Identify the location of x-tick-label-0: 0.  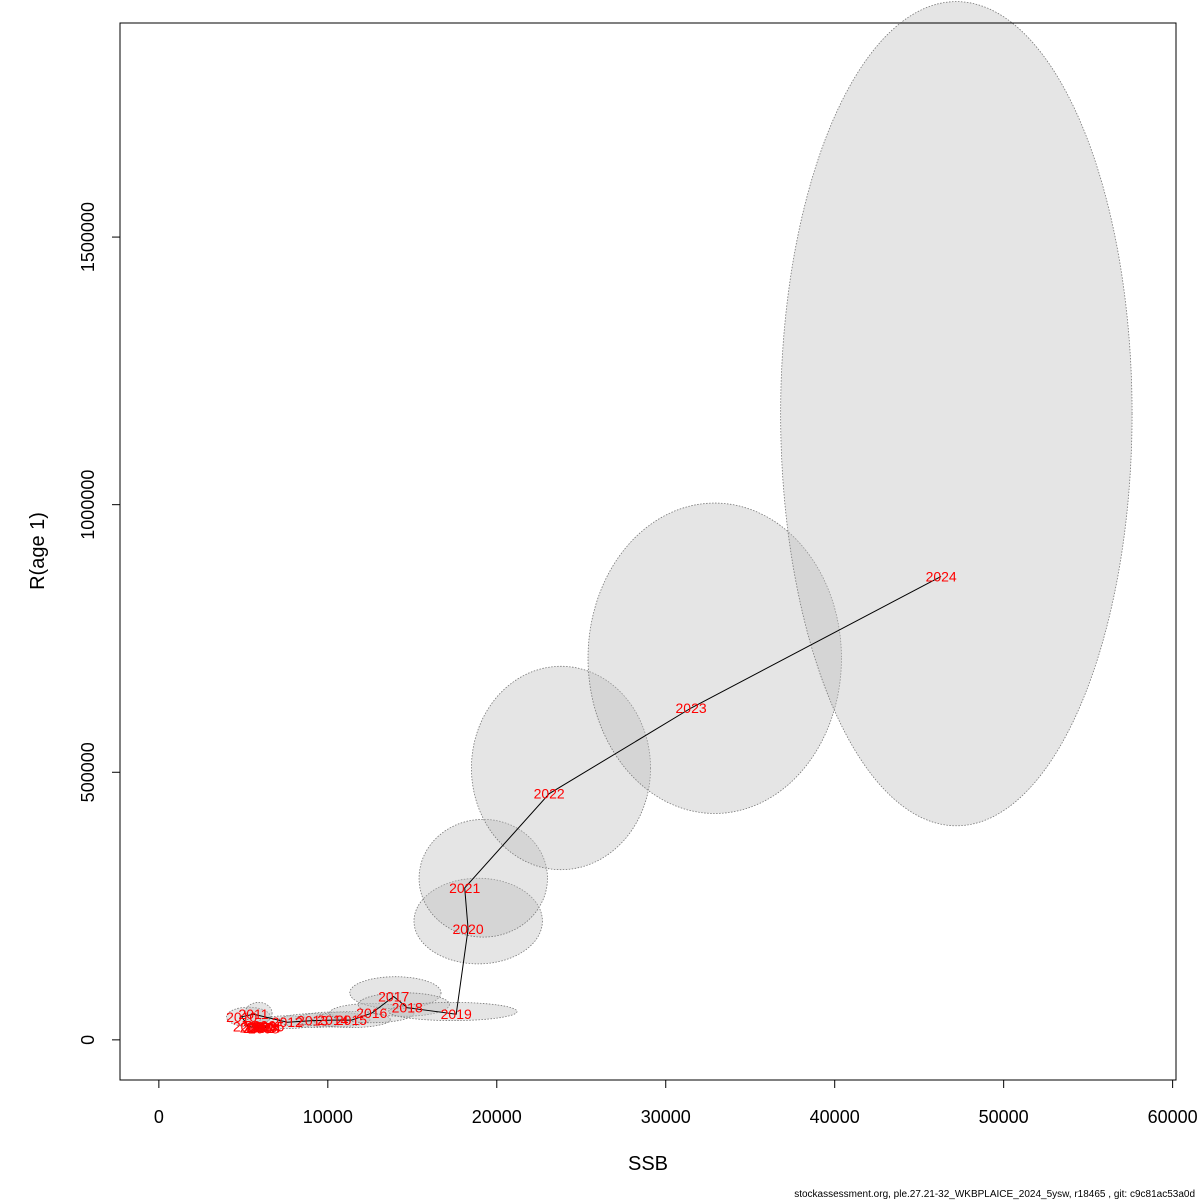
(159, 1117).